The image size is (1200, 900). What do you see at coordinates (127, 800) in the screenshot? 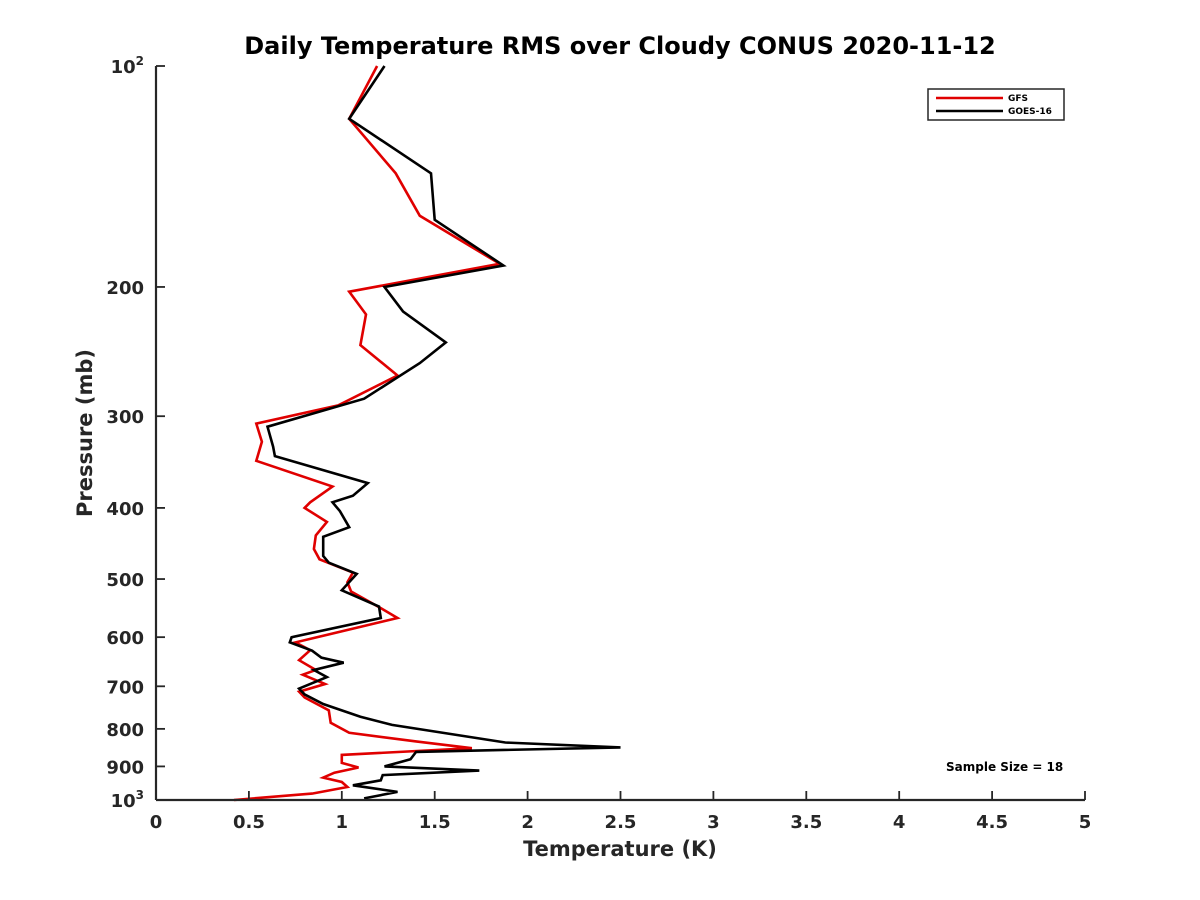
I see `y-tick-label: 10³` at bounding box center [127, 800].